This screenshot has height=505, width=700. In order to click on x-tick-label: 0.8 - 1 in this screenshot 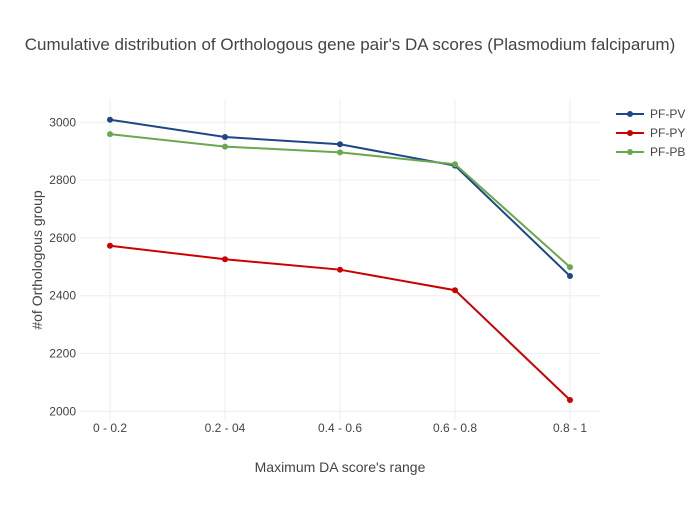, I will do `click(570, 428)`.